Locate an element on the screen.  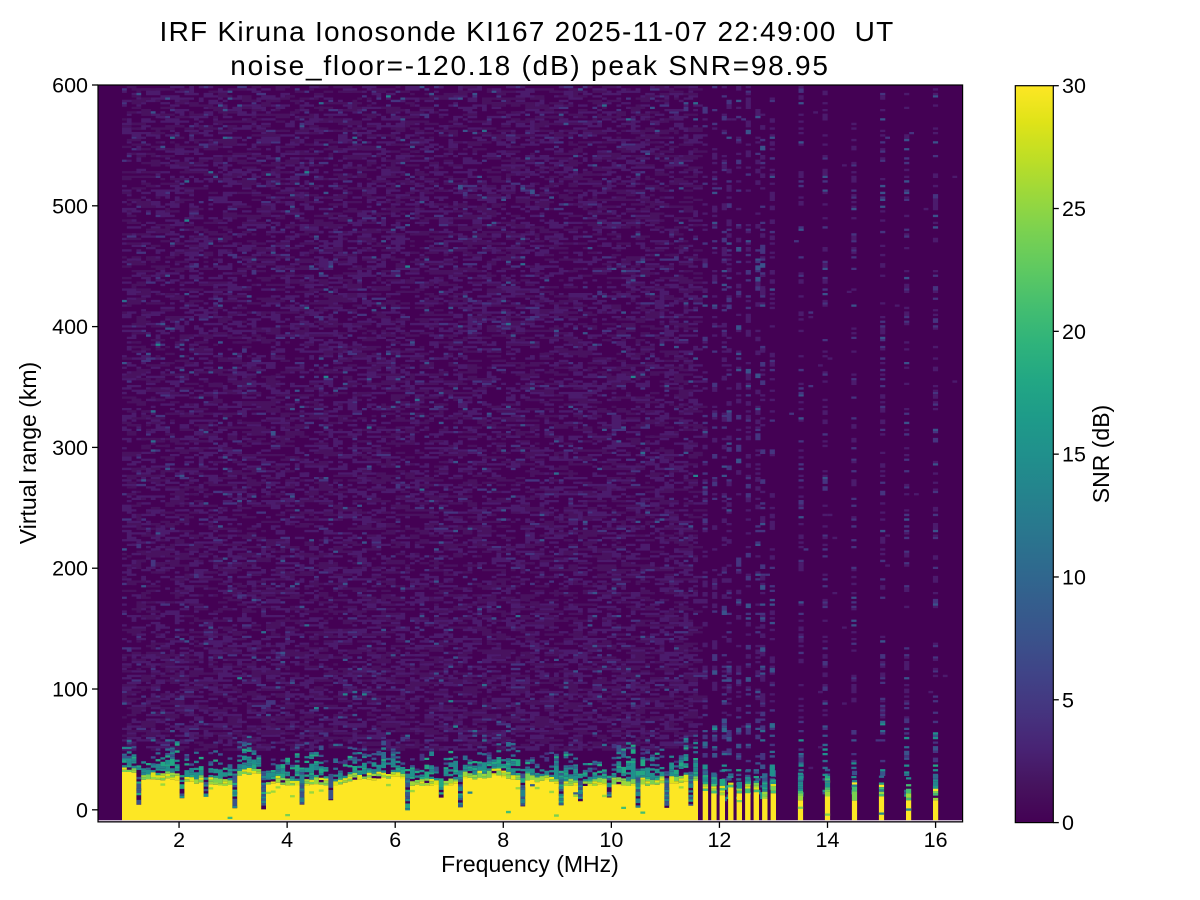
svg-text: 12 is located at coordinates (719, 840).